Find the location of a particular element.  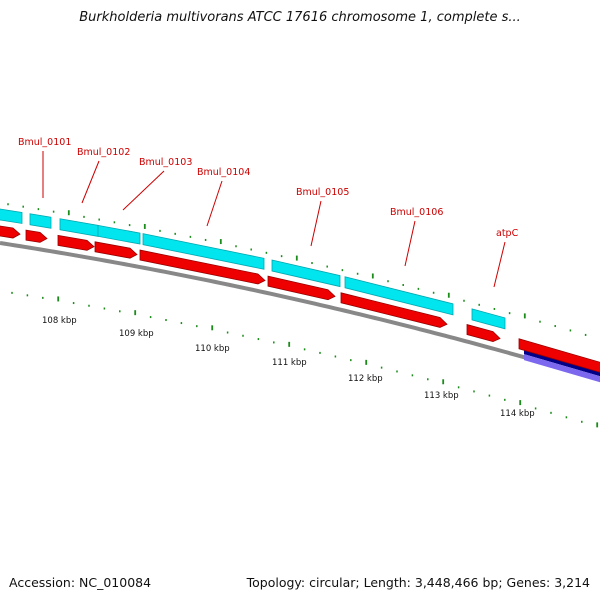

scale-label: 110 kbp is located at coordinates (212, 349).